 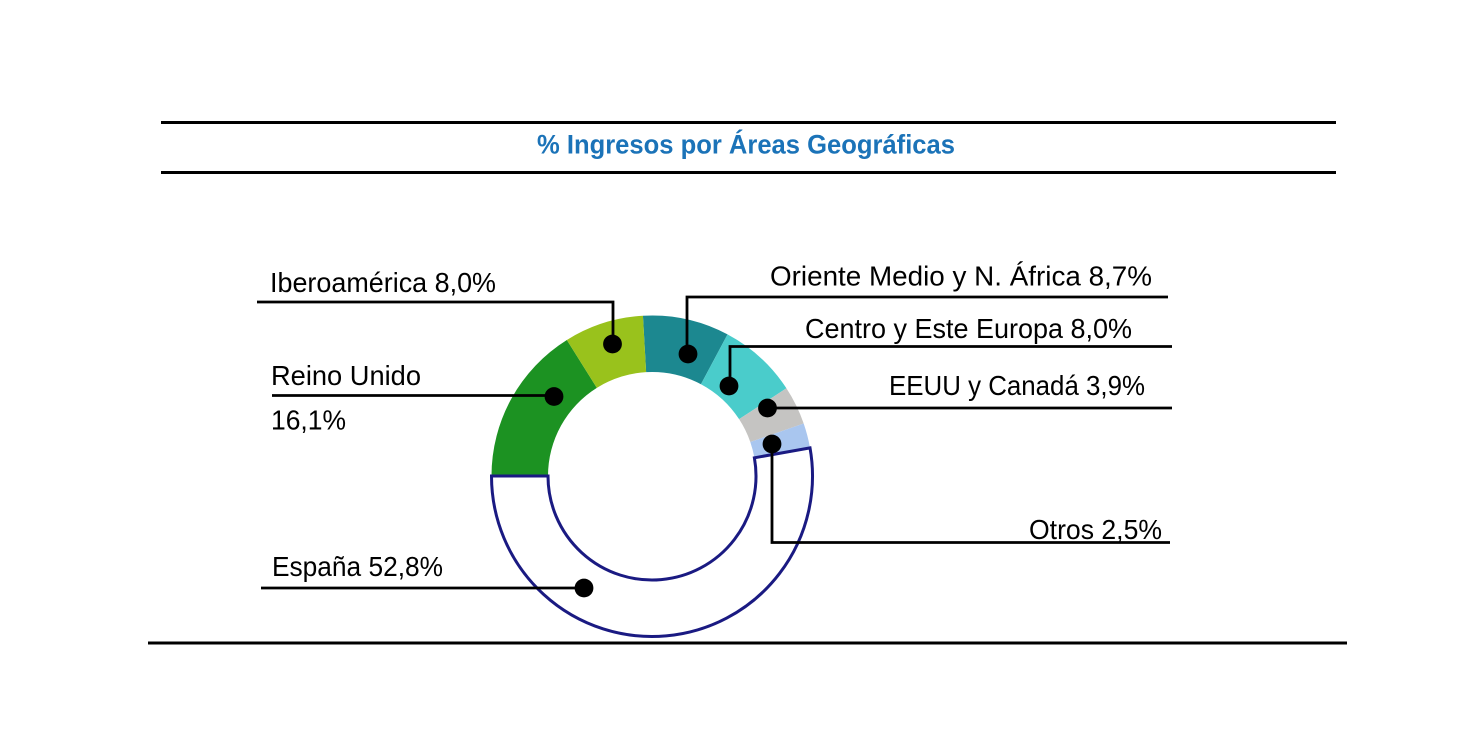 I want to click on svg-text: Otros 2,5%, so click(x=1095, y=529).